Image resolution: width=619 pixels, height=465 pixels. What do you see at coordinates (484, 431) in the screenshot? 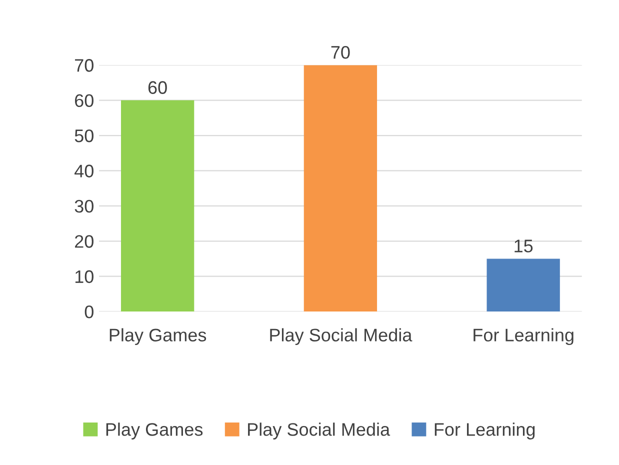
I see `legend-label: For Learning` at bounding box center [484, 431].